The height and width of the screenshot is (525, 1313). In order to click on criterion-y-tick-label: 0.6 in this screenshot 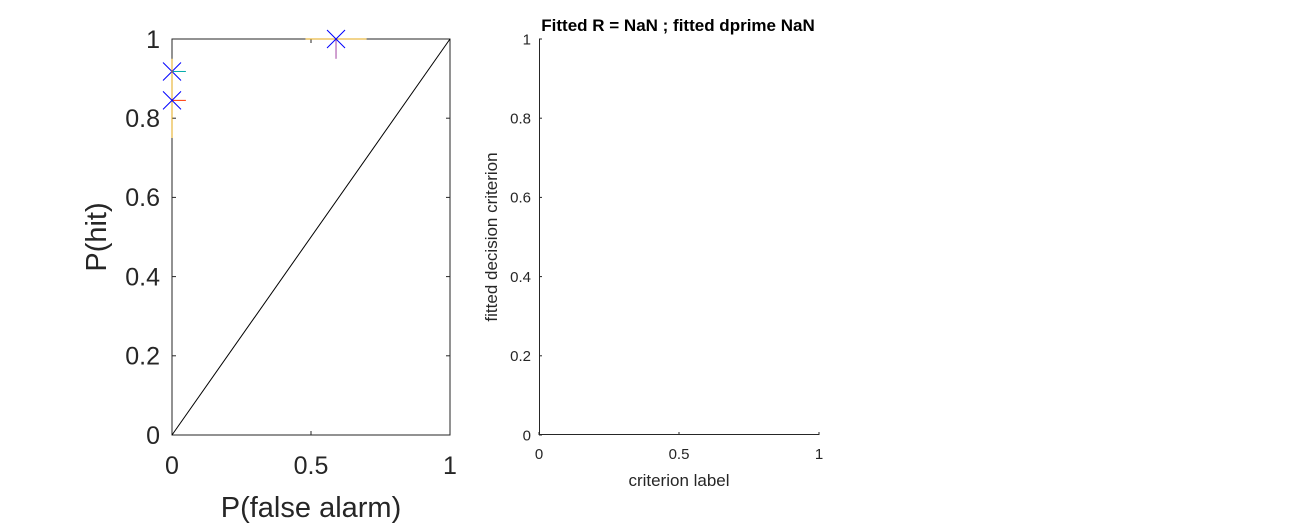, I will do `click(520, 198)`.